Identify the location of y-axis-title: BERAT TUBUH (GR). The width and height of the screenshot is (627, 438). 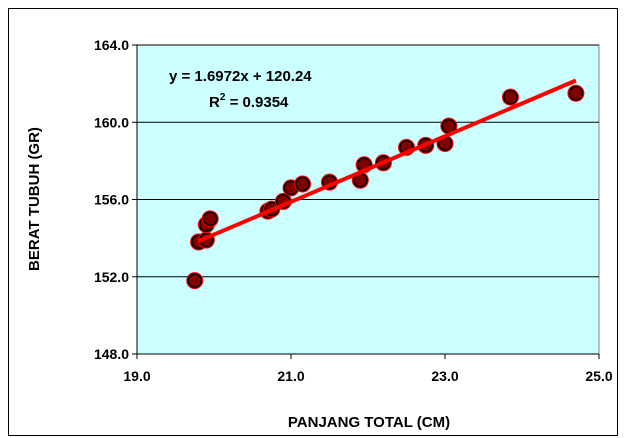
(34, 199).